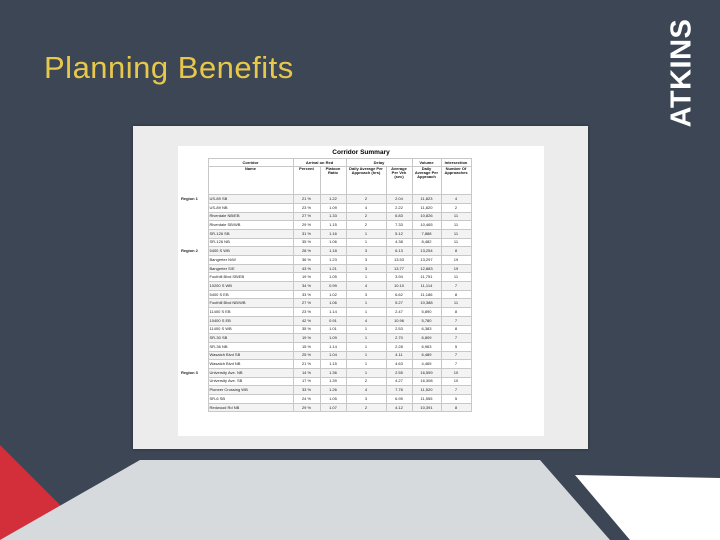 This screenshot has height=540, width=720. I want to click on table-row: Wasatch Blvd SB 25 % 1.04 1 4.11 6,489 7, so click(326, 355).